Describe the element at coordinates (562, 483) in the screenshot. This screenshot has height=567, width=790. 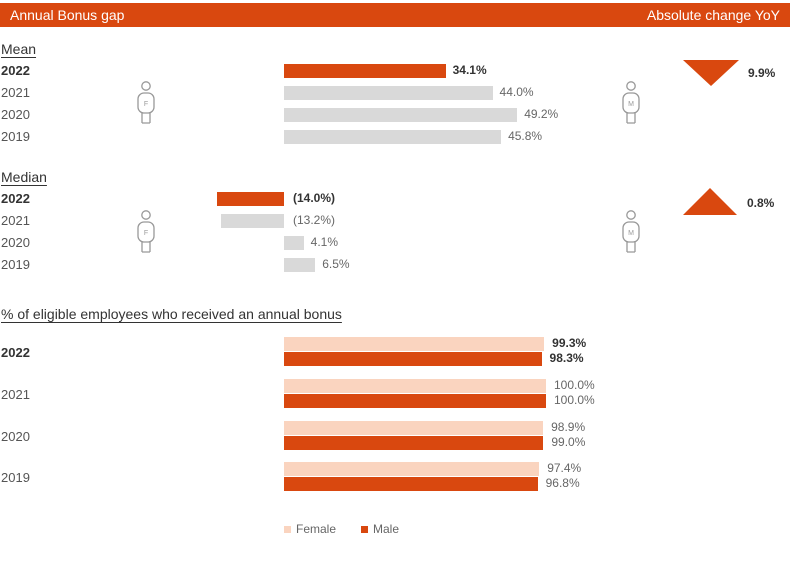
I see `male-value-label: 96.8%` at that location.